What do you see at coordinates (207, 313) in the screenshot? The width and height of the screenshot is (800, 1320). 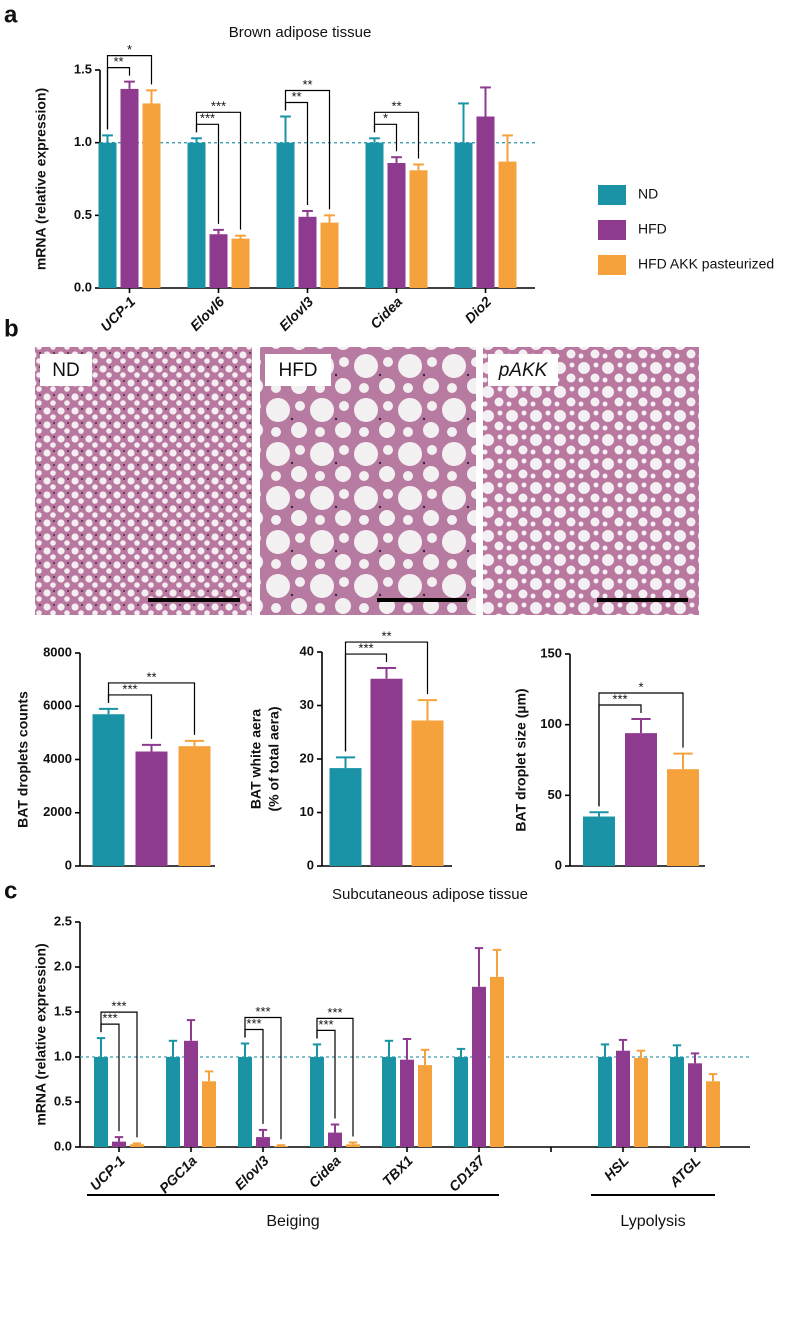 I see `x-tick-label: Elovl6` at bounding box center [207, 313].